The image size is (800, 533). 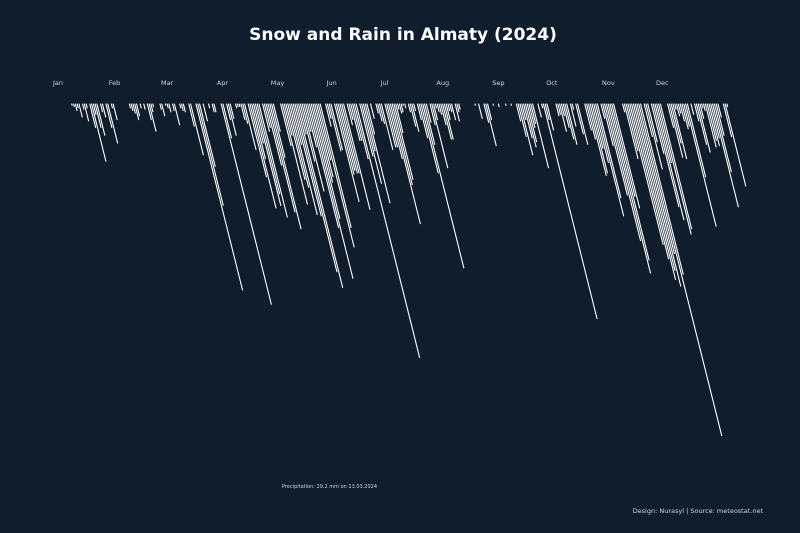 I want to click on month-label-jun: Jun, so click(x=331, y=83).